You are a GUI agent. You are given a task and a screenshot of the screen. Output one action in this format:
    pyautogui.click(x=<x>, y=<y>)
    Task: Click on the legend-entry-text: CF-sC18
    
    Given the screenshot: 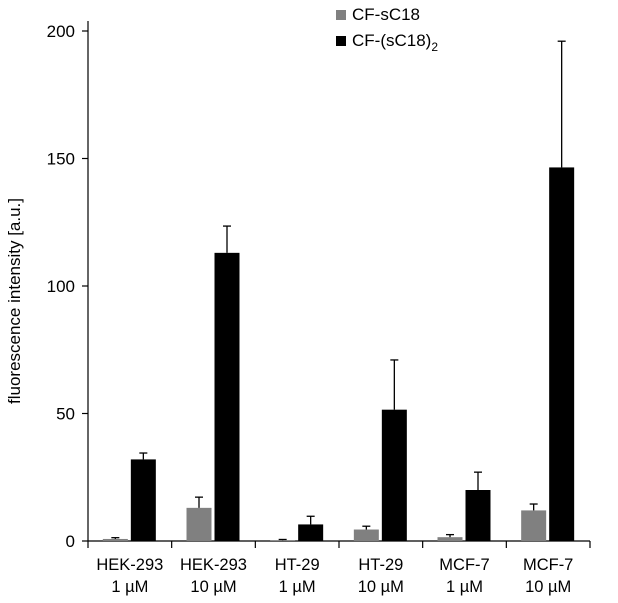 What is the action you would take?
    pyautogui.click(x=386, y=14)
    